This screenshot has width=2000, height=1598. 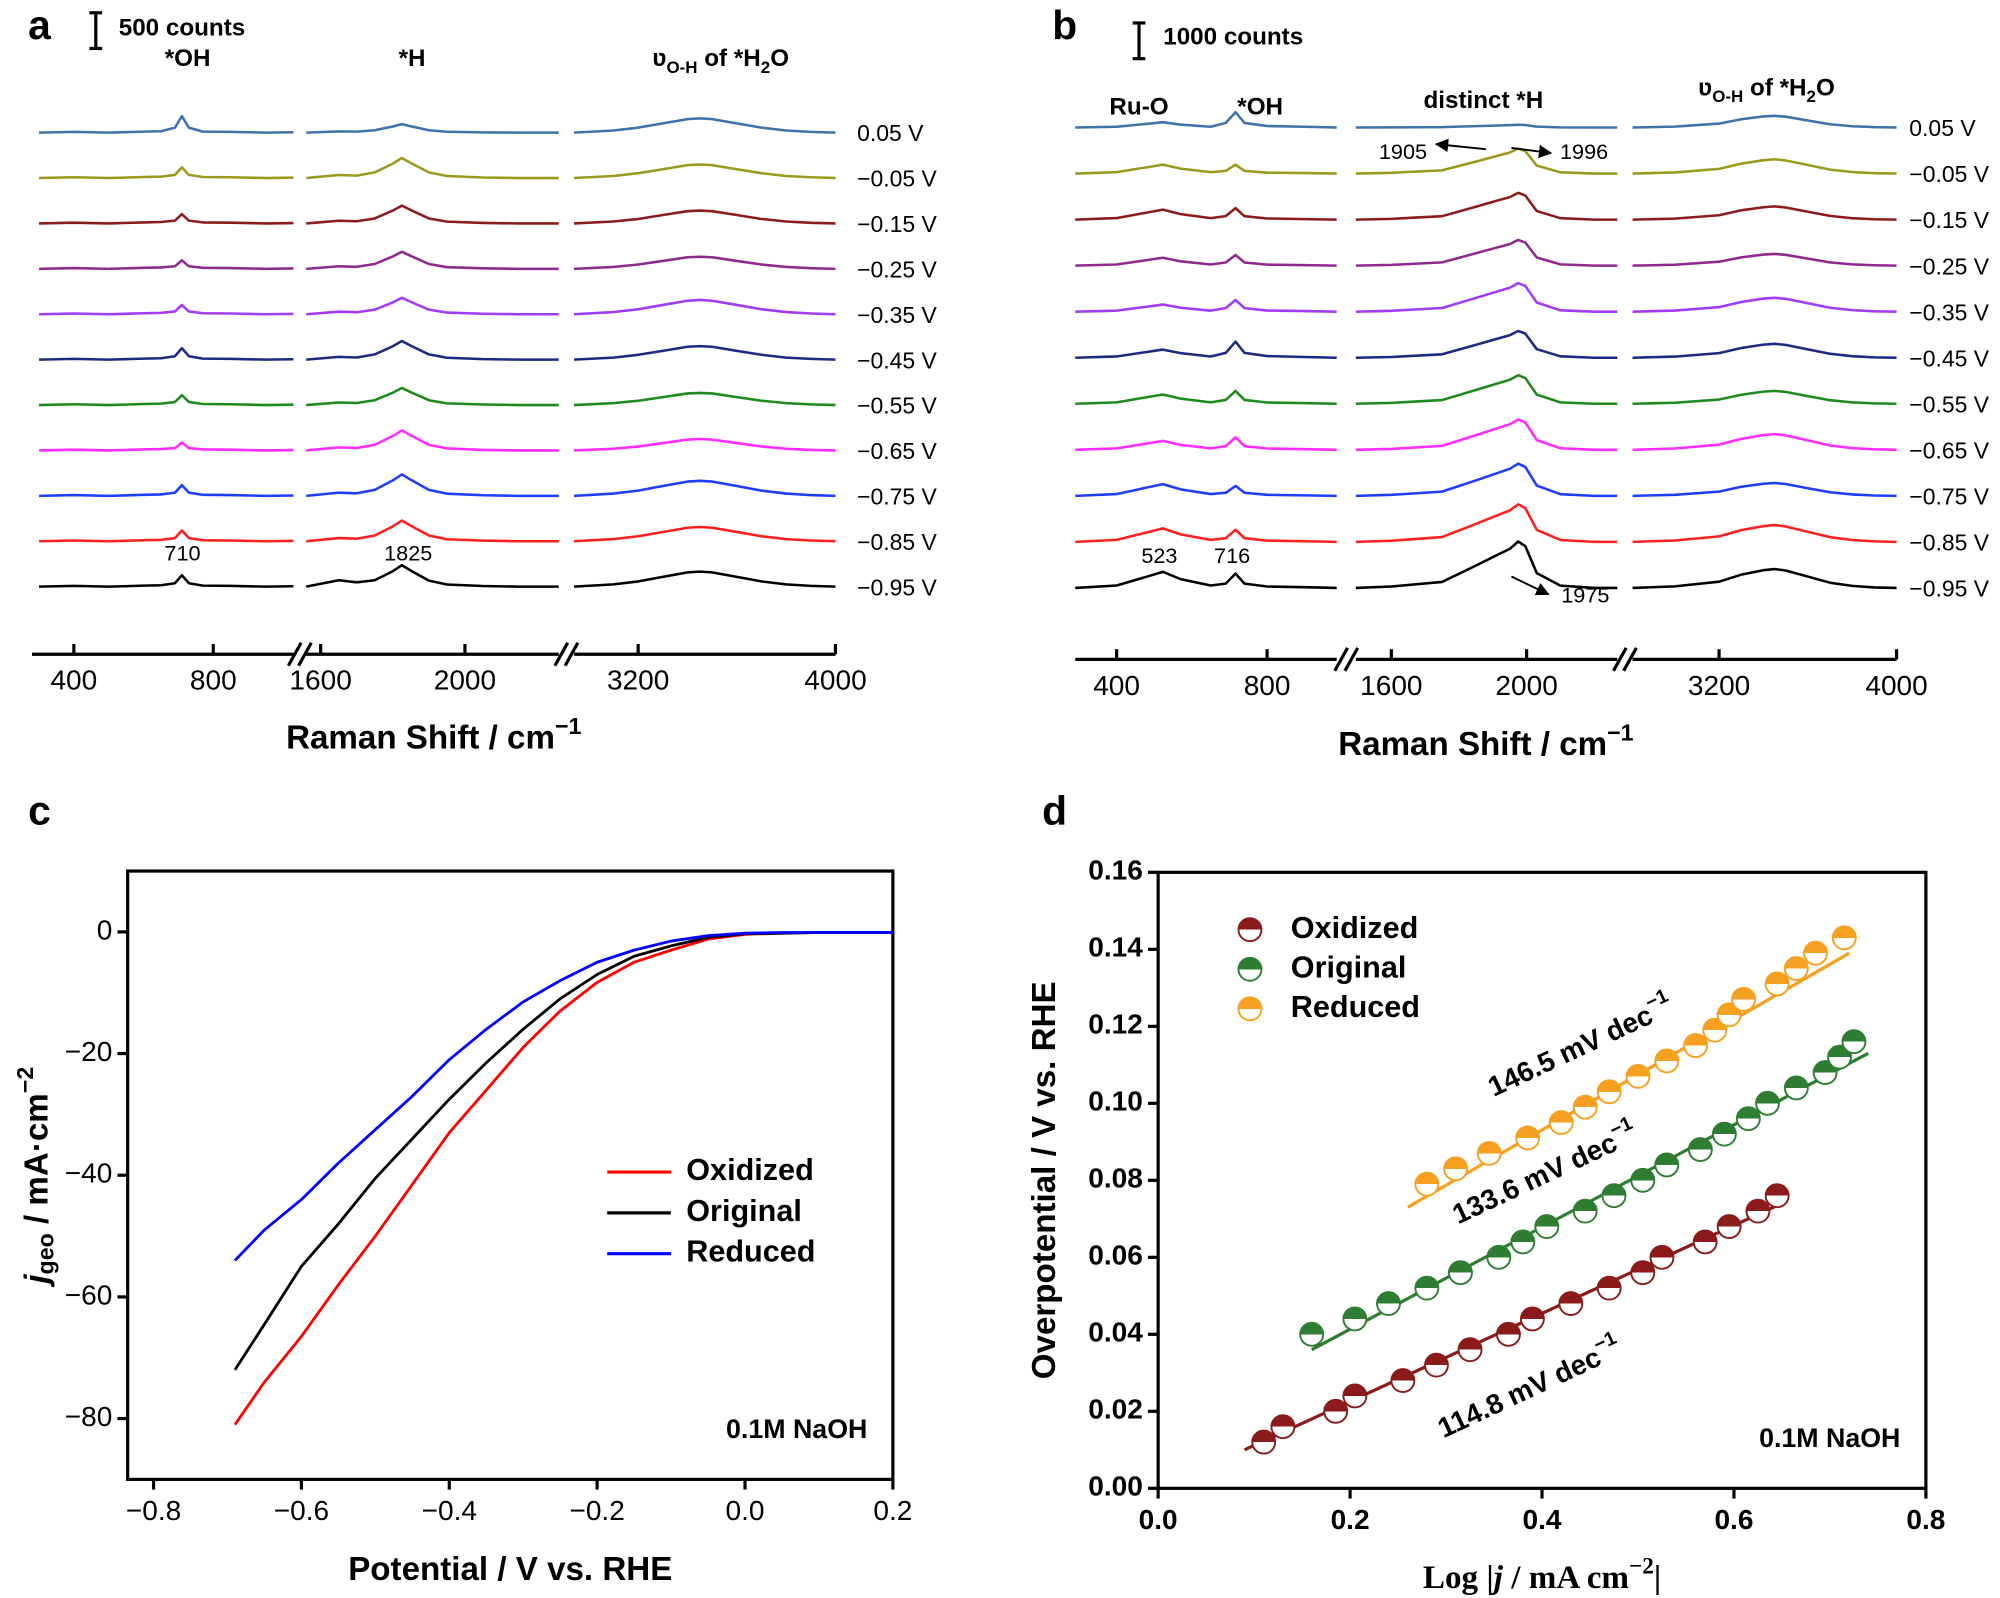 I want to click on text-part: Ru-O, so click(x=1138, y=107).